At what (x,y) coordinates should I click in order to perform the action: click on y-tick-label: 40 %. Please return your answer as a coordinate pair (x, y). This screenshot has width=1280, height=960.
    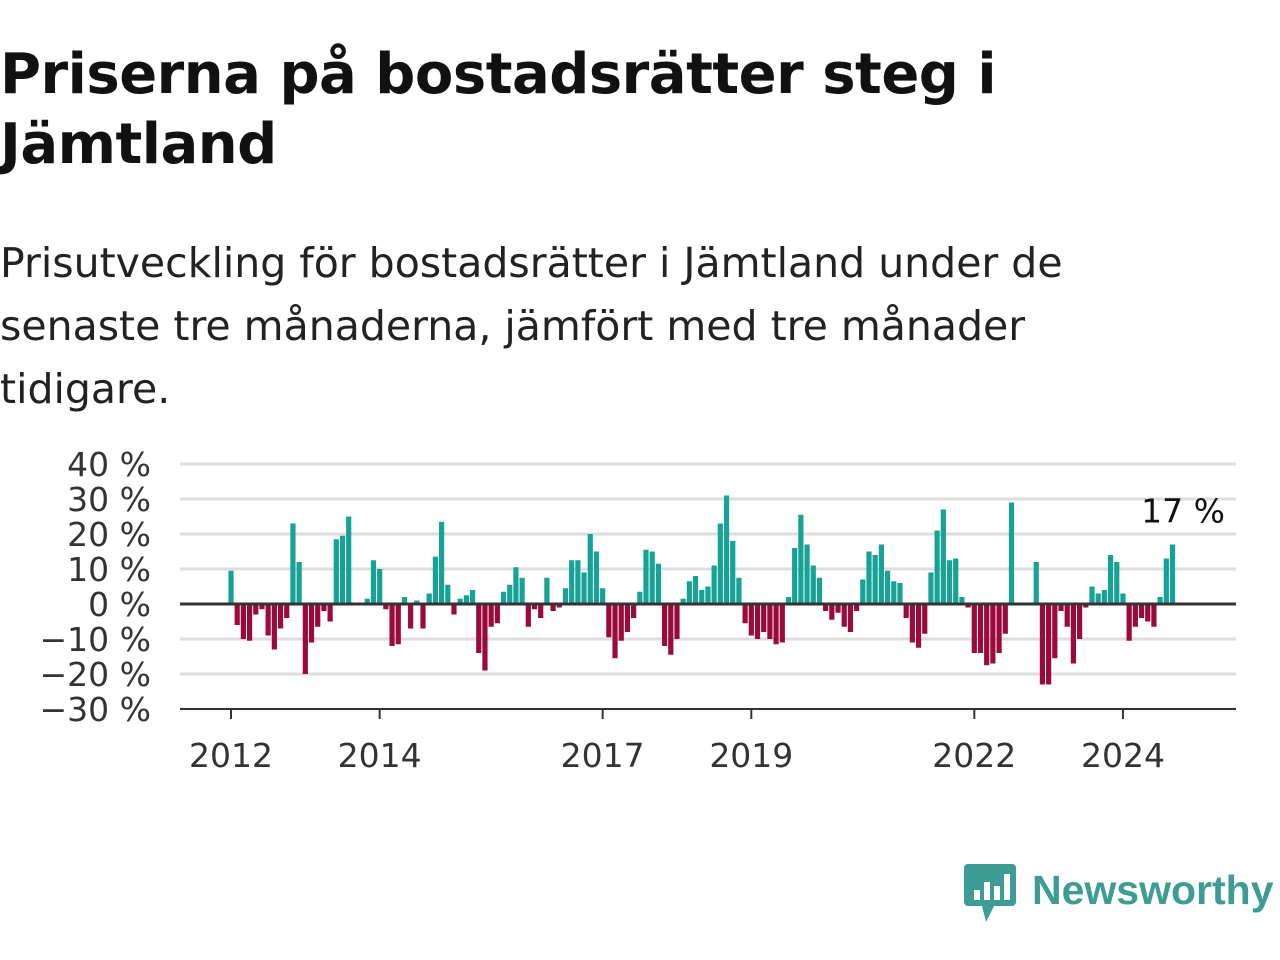
    Looking at the image, I should click on (109, 464).